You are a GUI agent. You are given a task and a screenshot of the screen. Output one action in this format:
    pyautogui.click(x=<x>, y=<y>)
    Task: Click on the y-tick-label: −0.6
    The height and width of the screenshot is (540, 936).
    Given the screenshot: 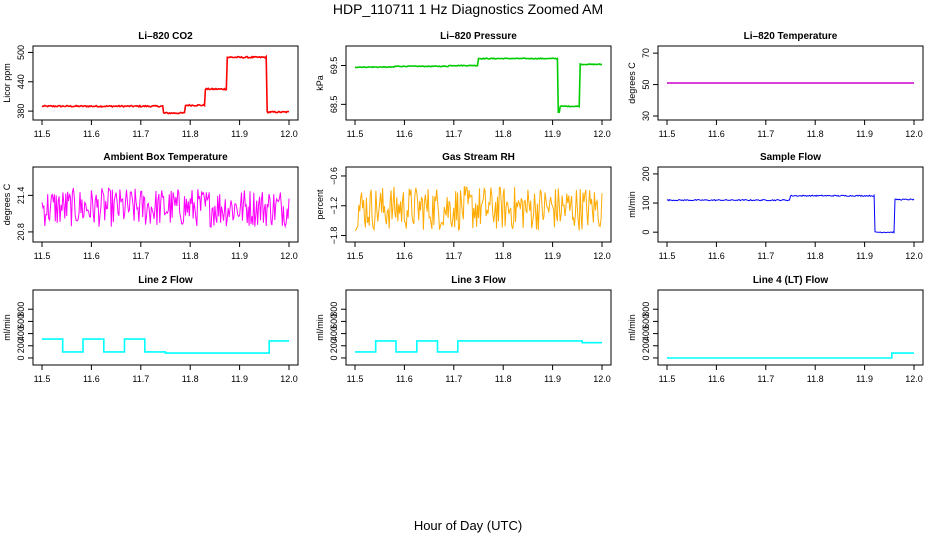 What is the action you would take?
    pyautogui.click(x=334, y=176)
    